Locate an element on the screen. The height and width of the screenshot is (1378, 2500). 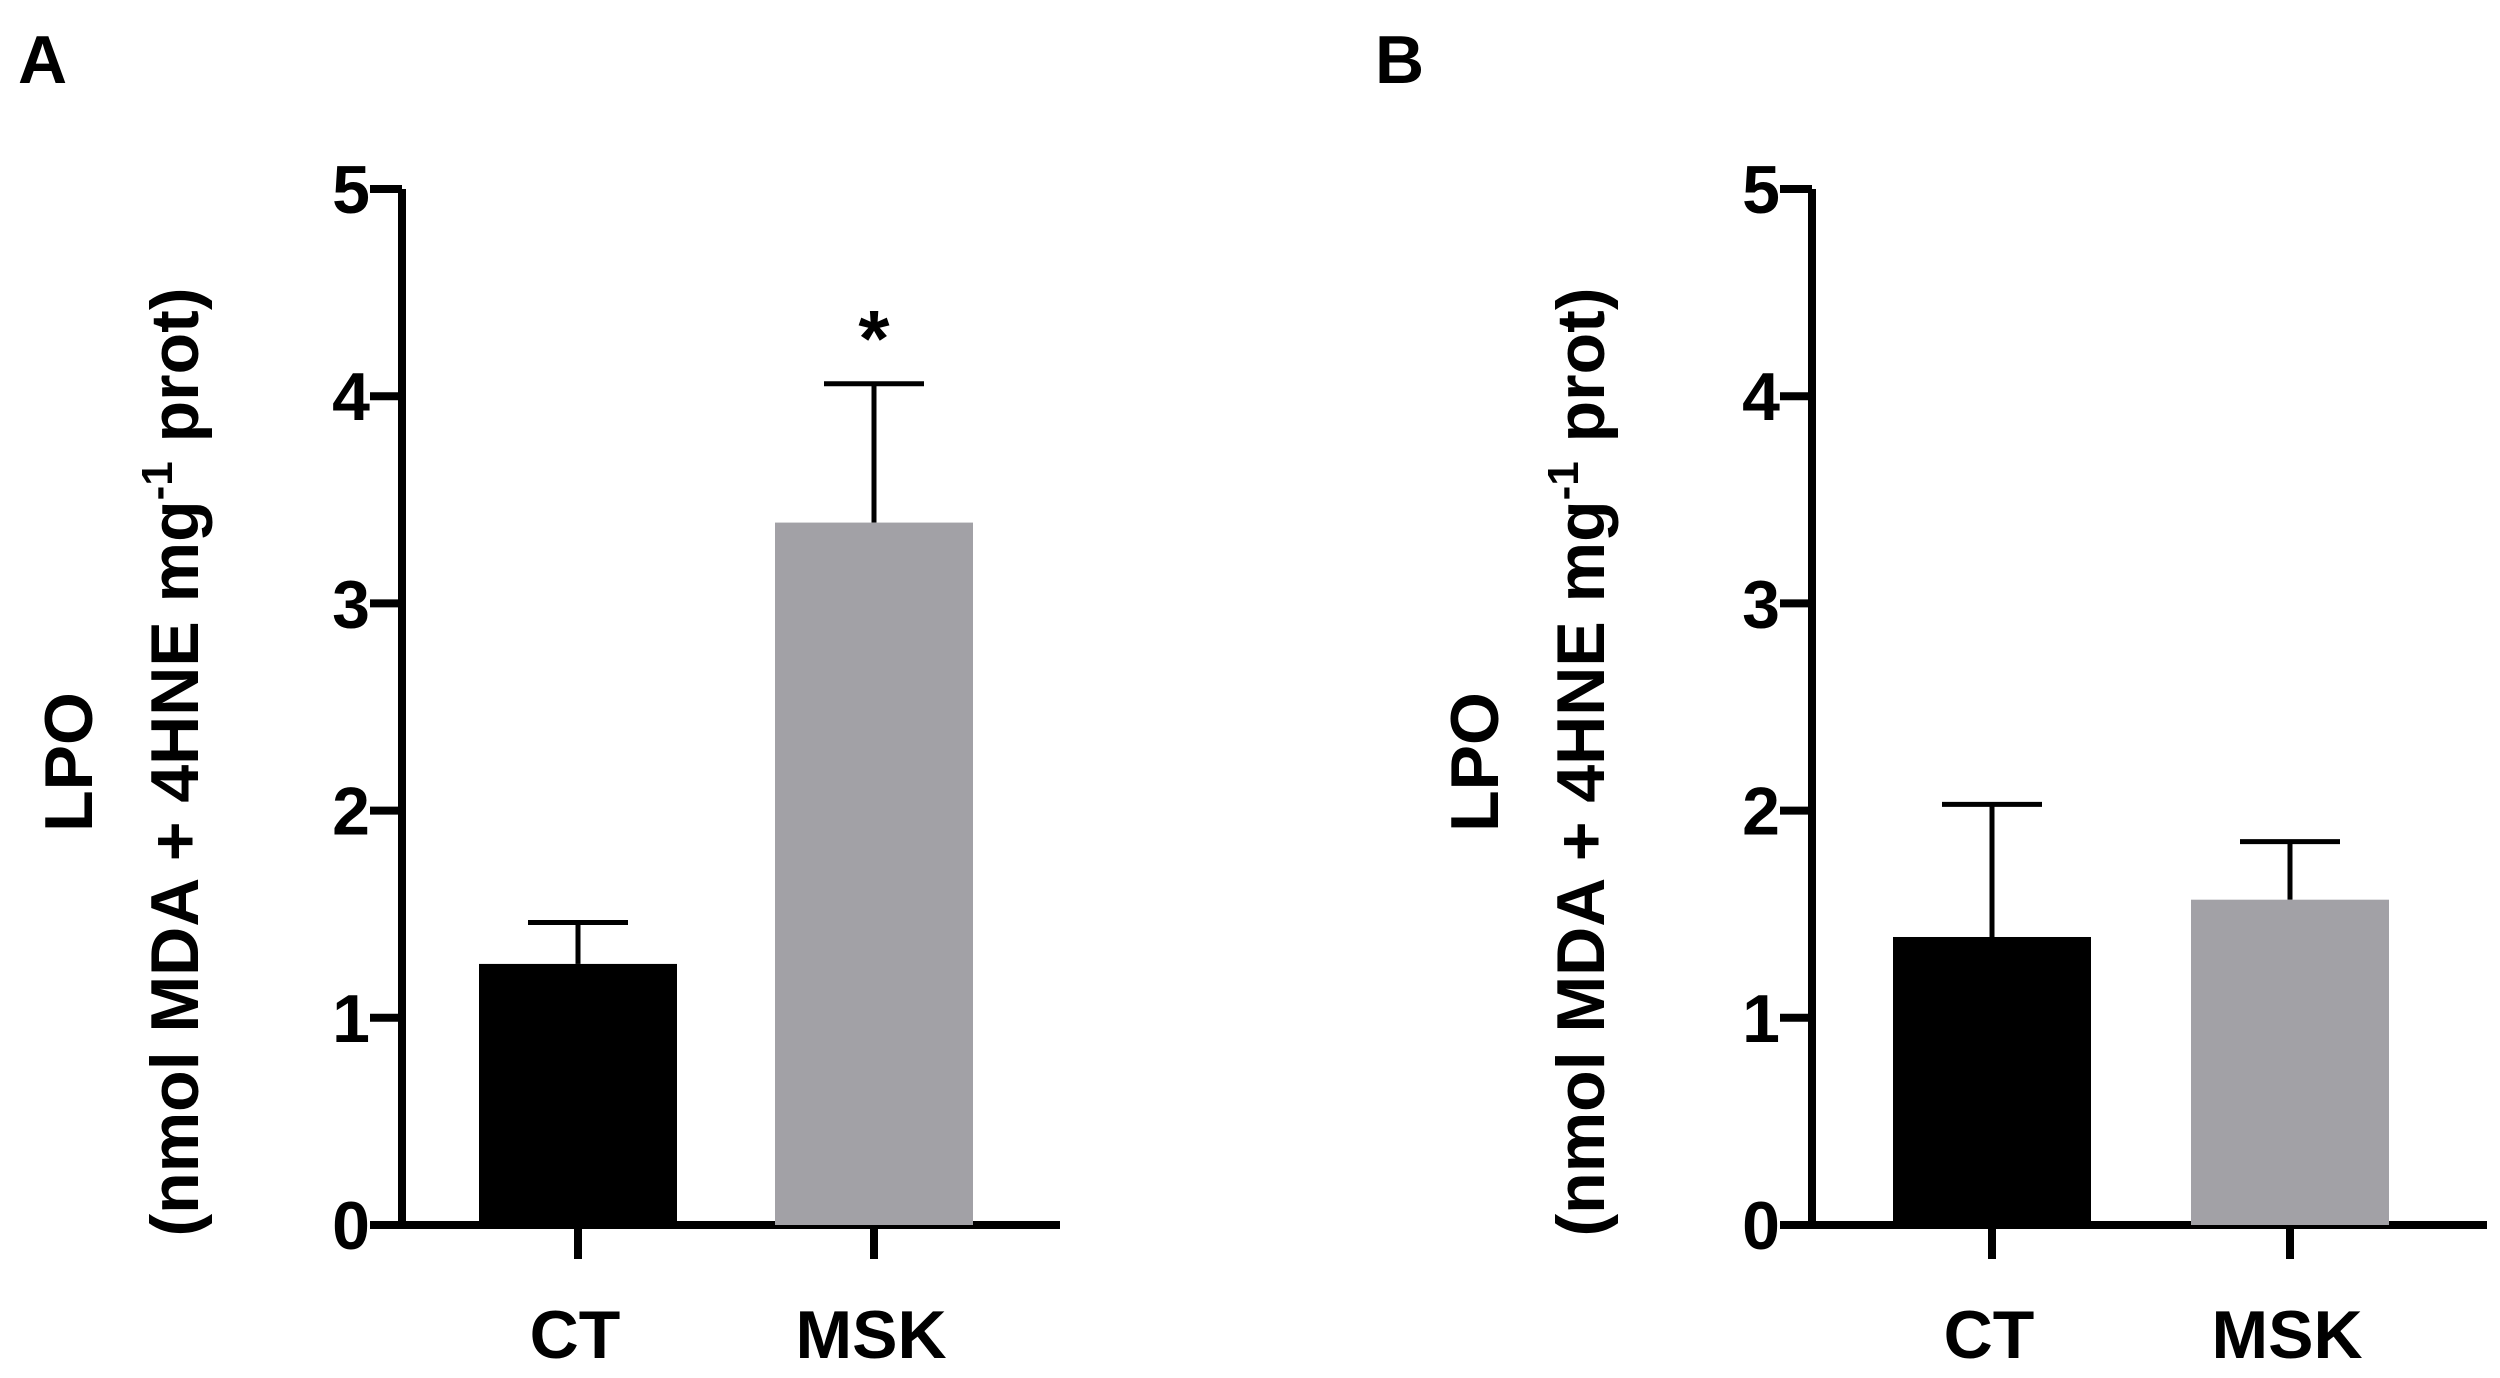
panel-label: B is located at coordinates (1399, 60).